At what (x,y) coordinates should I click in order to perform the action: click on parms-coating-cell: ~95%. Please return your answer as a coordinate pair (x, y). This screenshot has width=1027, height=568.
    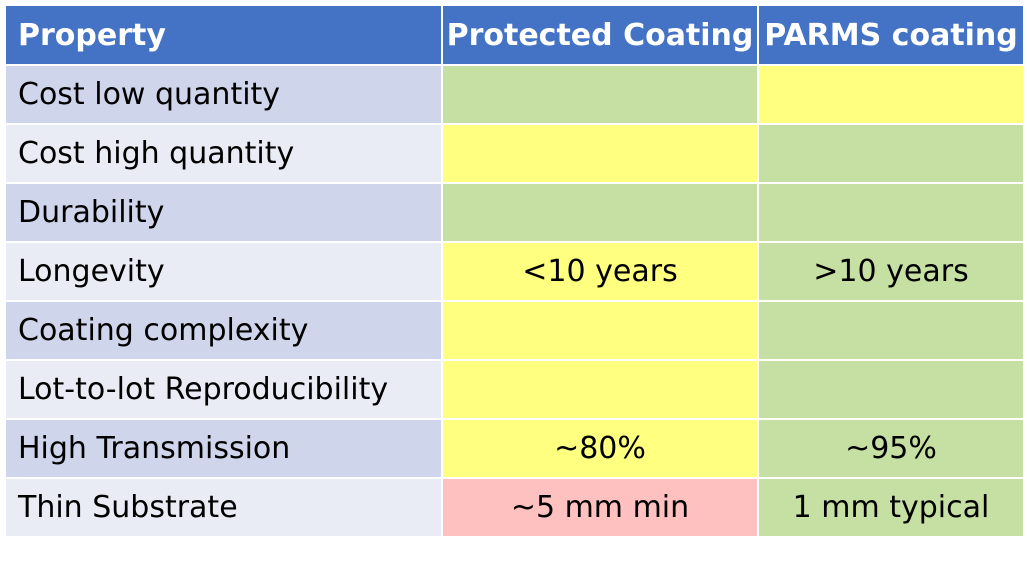
    Looking at the image, I should click on (891, 448).